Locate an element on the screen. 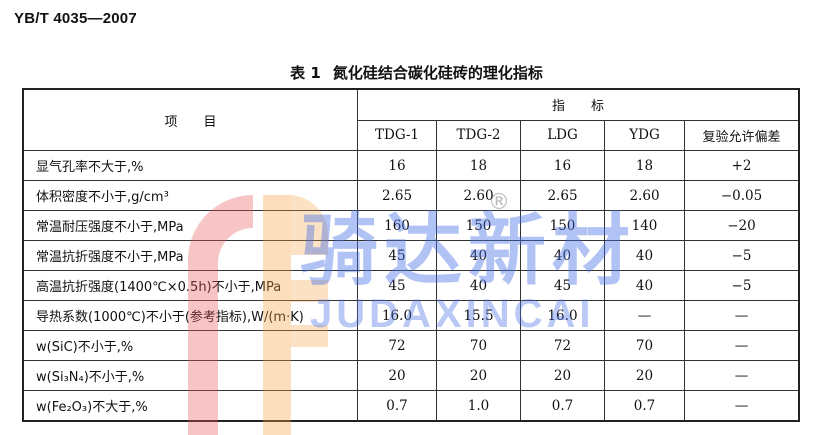 This screenshot has height=435, width=833. table-row: w(Si₃N₄)不小于,% 20 20 20 20— is located at coordinates (411, 375).